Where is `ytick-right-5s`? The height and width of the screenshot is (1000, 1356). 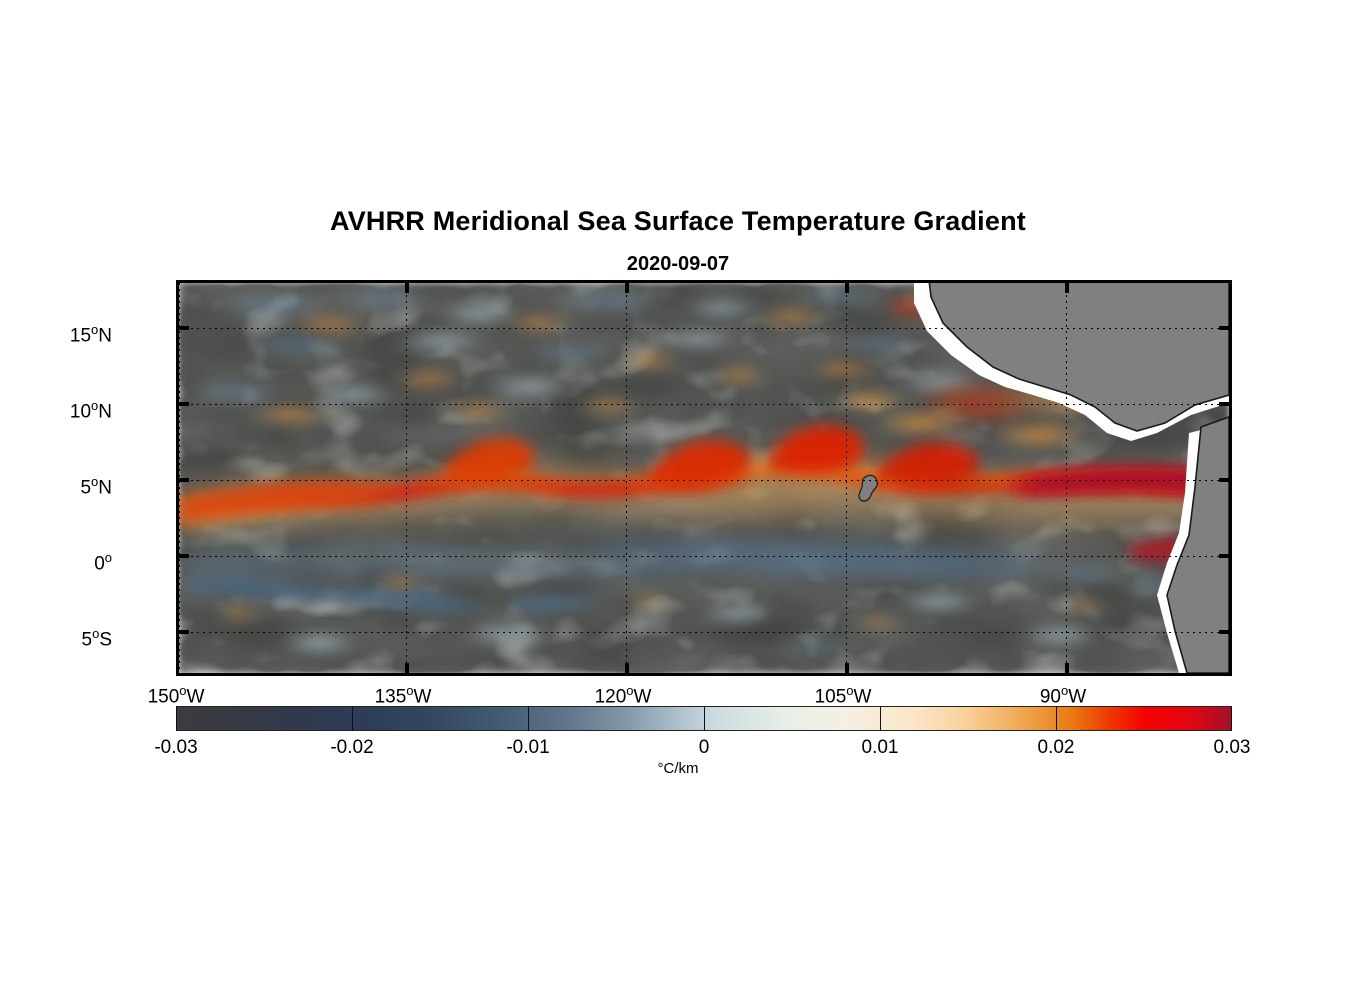 ytick-right-5s is located at coordinates (1224, 632).